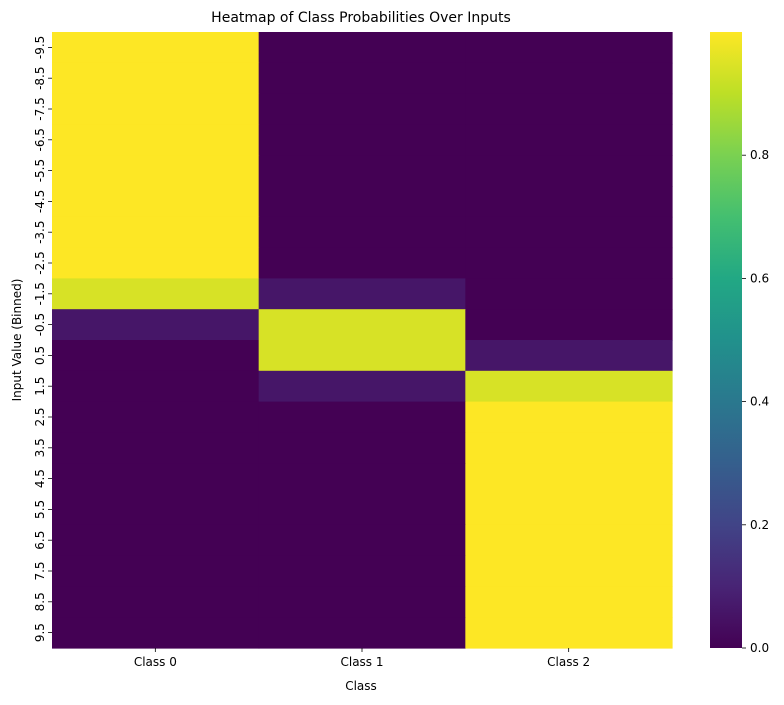 Image resolution: width=784 pixels, height=705 pixels. I want to click on colorbar-tick-label: 0.6, so click(759, 278).